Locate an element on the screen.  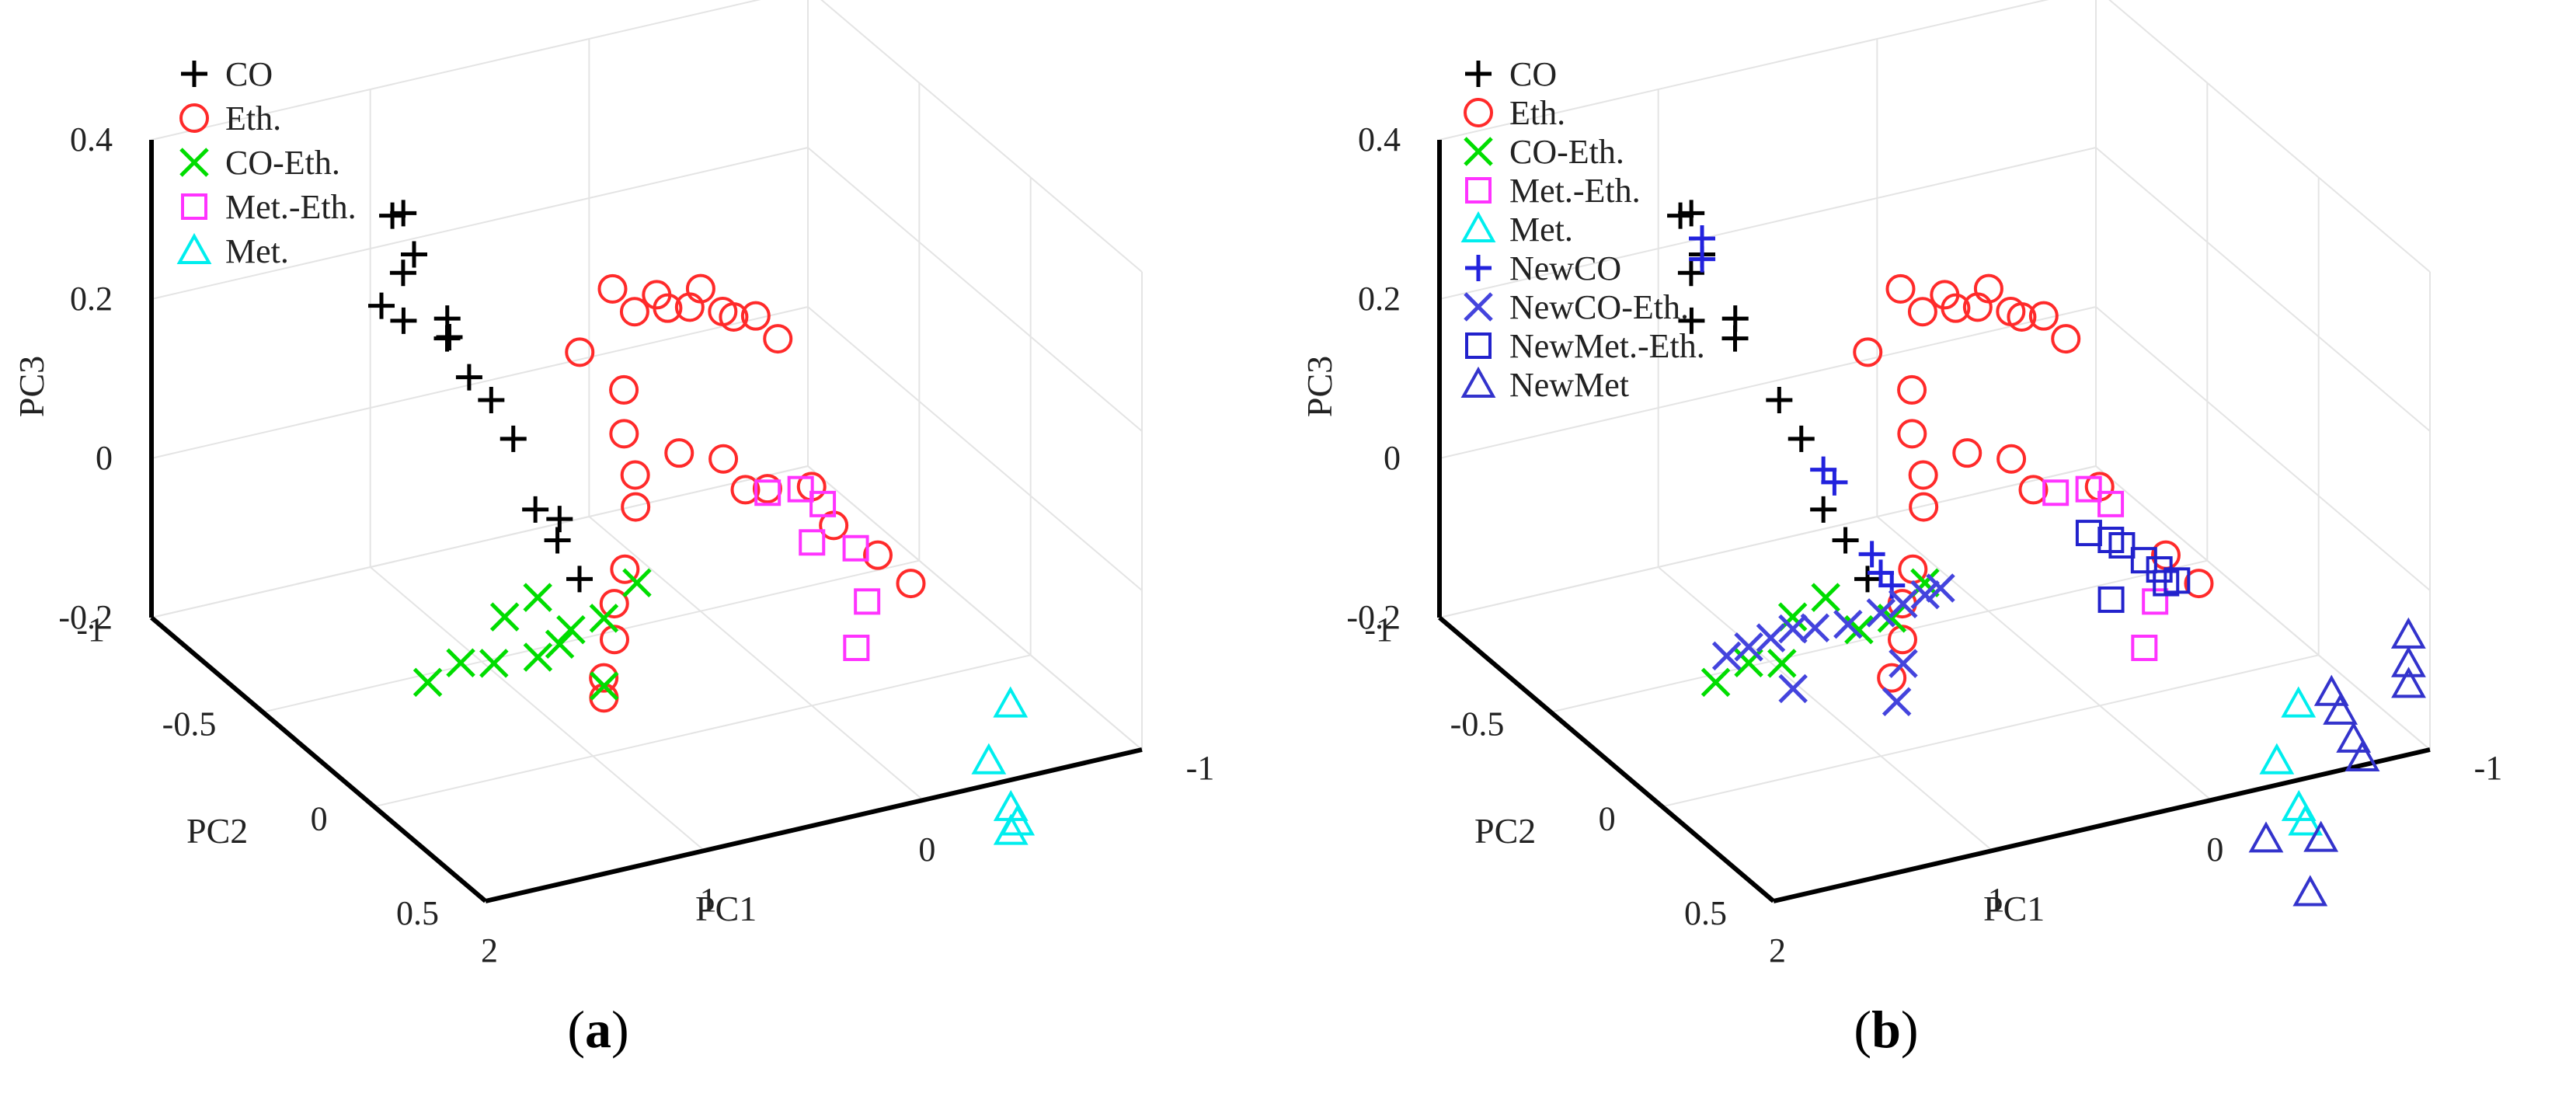
legend-item-co: CO is located at coordinates (227, 74).